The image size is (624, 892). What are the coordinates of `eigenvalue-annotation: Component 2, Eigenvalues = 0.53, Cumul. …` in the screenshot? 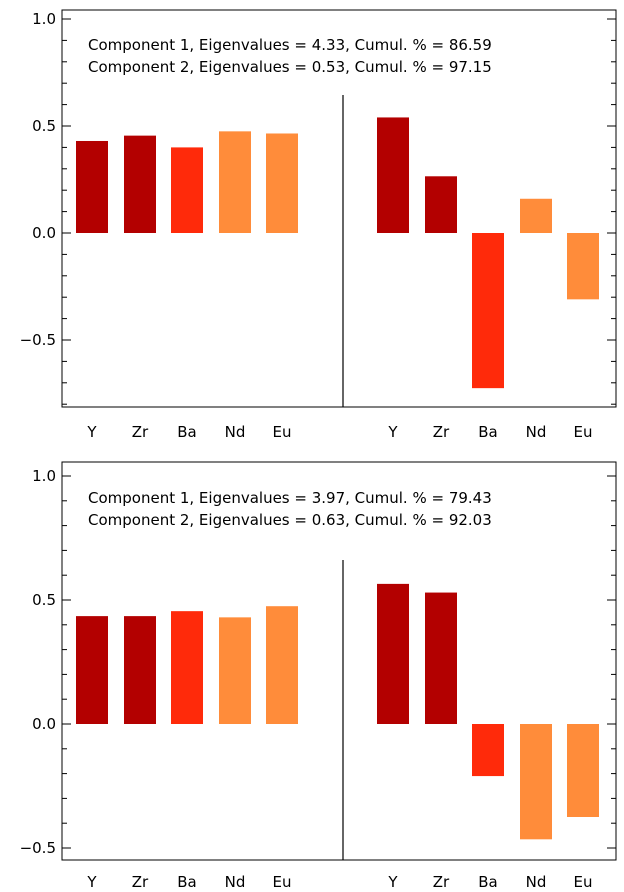 It's located at (290, 67).